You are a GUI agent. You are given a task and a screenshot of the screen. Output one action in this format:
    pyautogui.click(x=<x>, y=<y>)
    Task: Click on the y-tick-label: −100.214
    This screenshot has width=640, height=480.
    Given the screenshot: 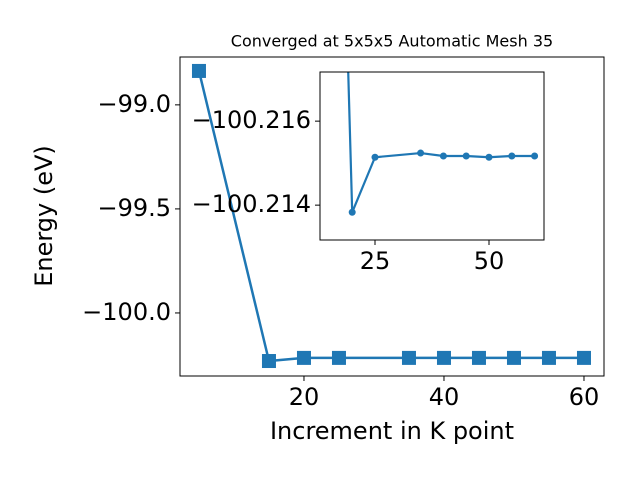 What is the action you would take?
    pyautogui.click(x=251, y=204)
    